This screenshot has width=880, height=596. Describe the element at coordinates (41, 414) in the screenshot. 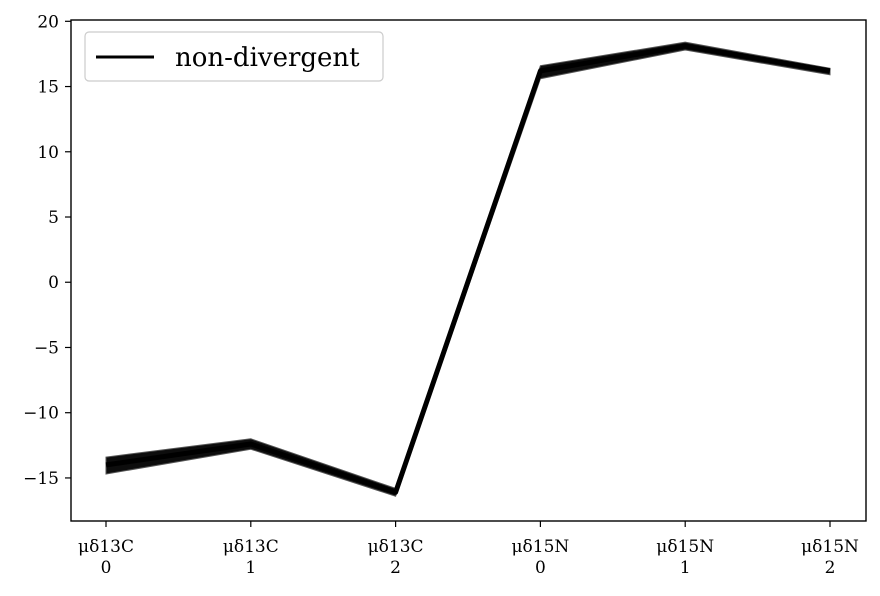

I see `y-tick-label: −10` at that location.